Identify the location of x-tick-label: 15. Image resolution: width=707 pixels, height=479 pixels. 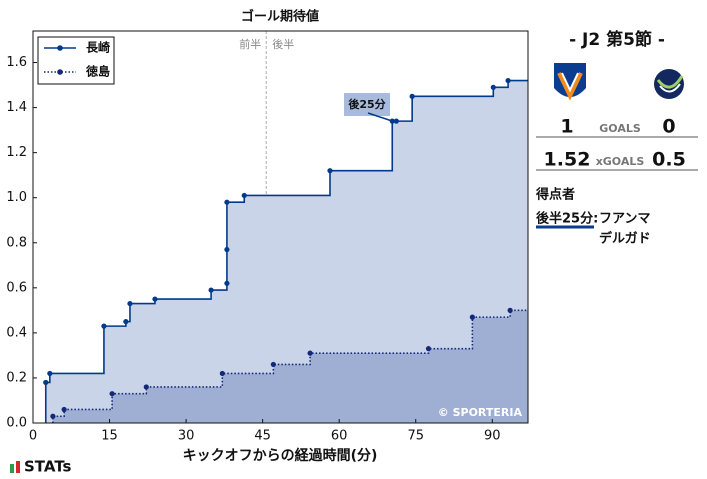
(109, 436).